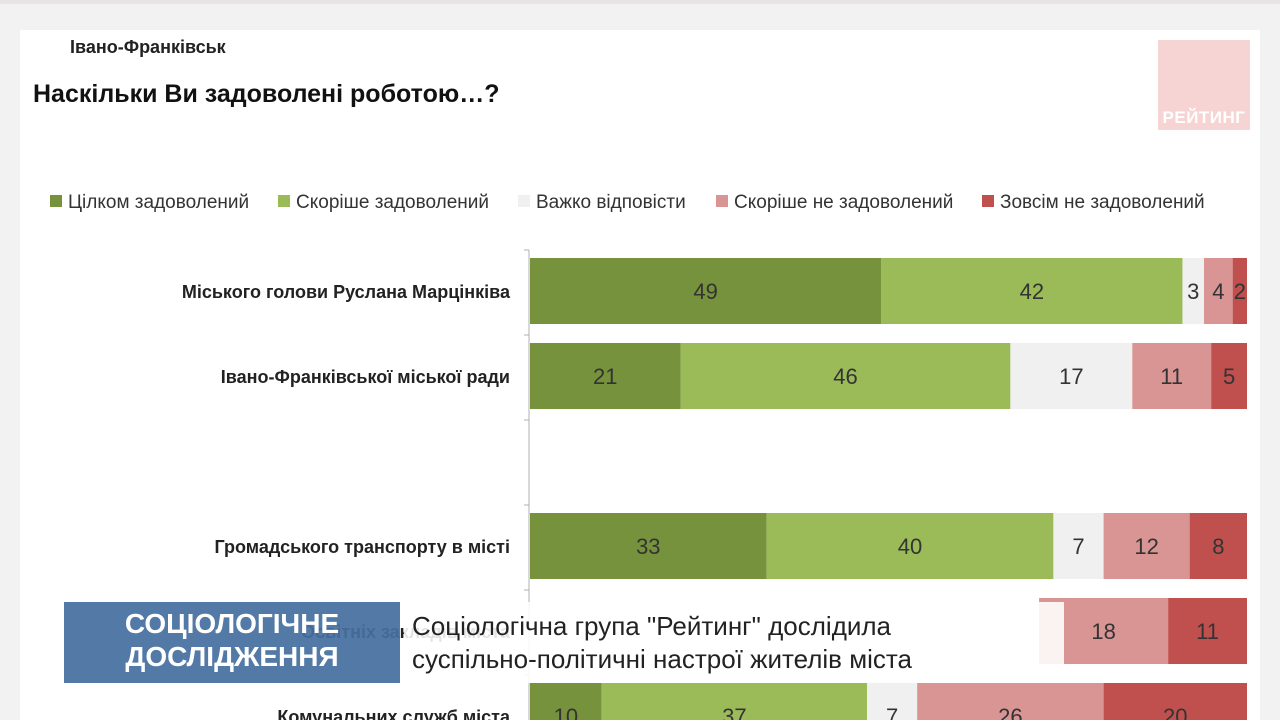 Image resolution: width=1280 pixels, height=720 pixels. I want to click on legend-label: Зовсім не задоволений, so click(1102, 202).